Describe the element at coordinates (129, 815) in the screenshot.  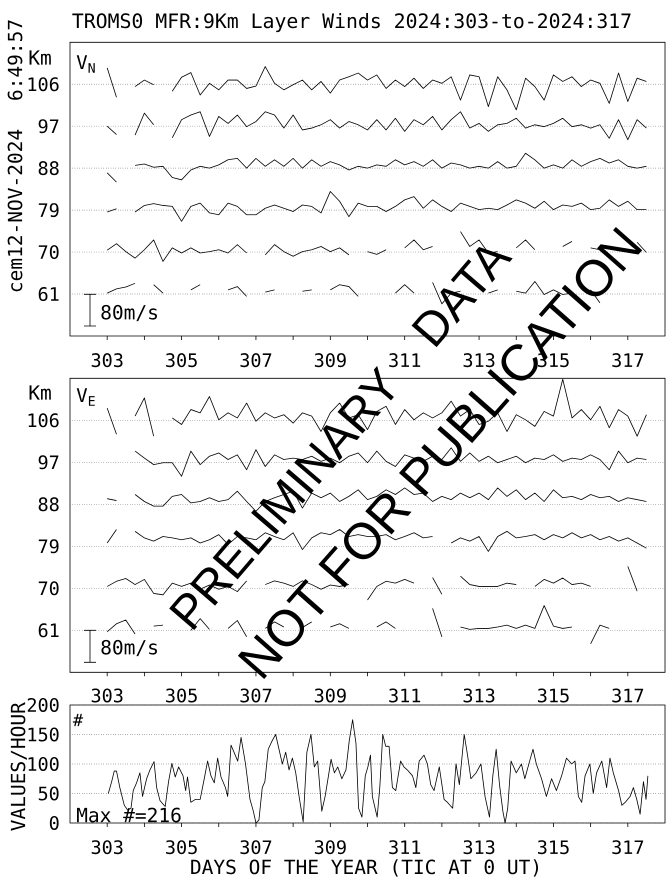
I see `annotation: Max #=216` at that location.